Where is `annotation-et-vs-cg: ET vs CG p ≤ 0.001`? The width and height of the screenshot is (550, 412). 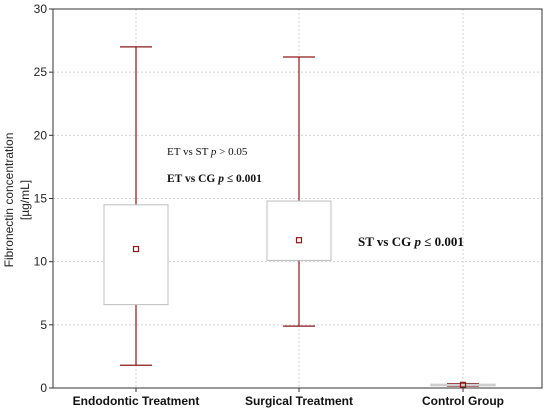
annotation-et-vs-cg: ET vs CG p ≤ 0.001 is located at coordinates (214, 179).